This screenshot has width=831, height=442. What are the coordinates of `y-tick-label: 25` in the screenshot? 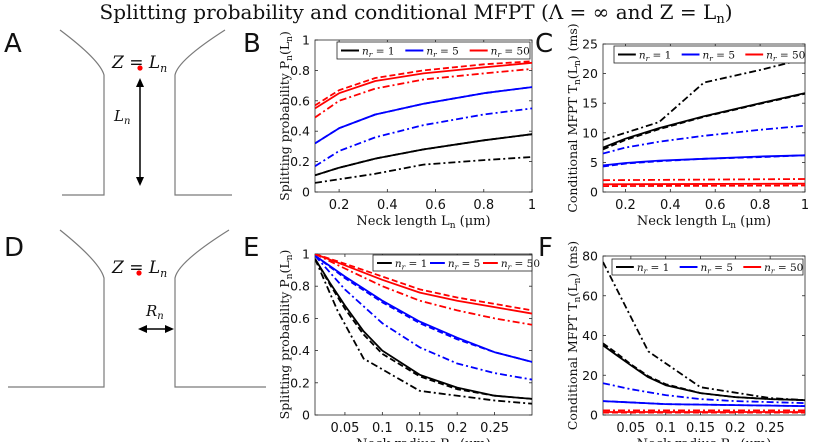 It's located at (590, 44).